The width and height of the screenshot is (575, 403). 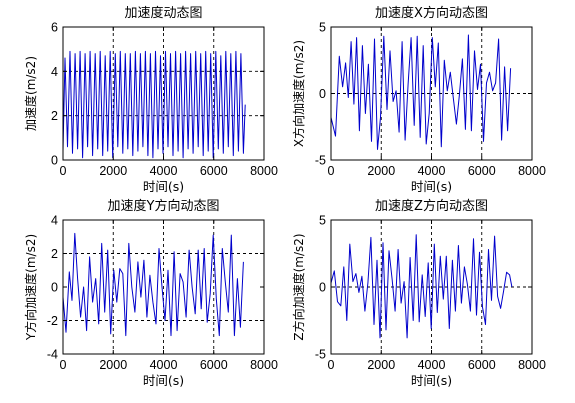 I want to click on chart-title: 加速度Z方向动态图, so click(x=431, y=206).